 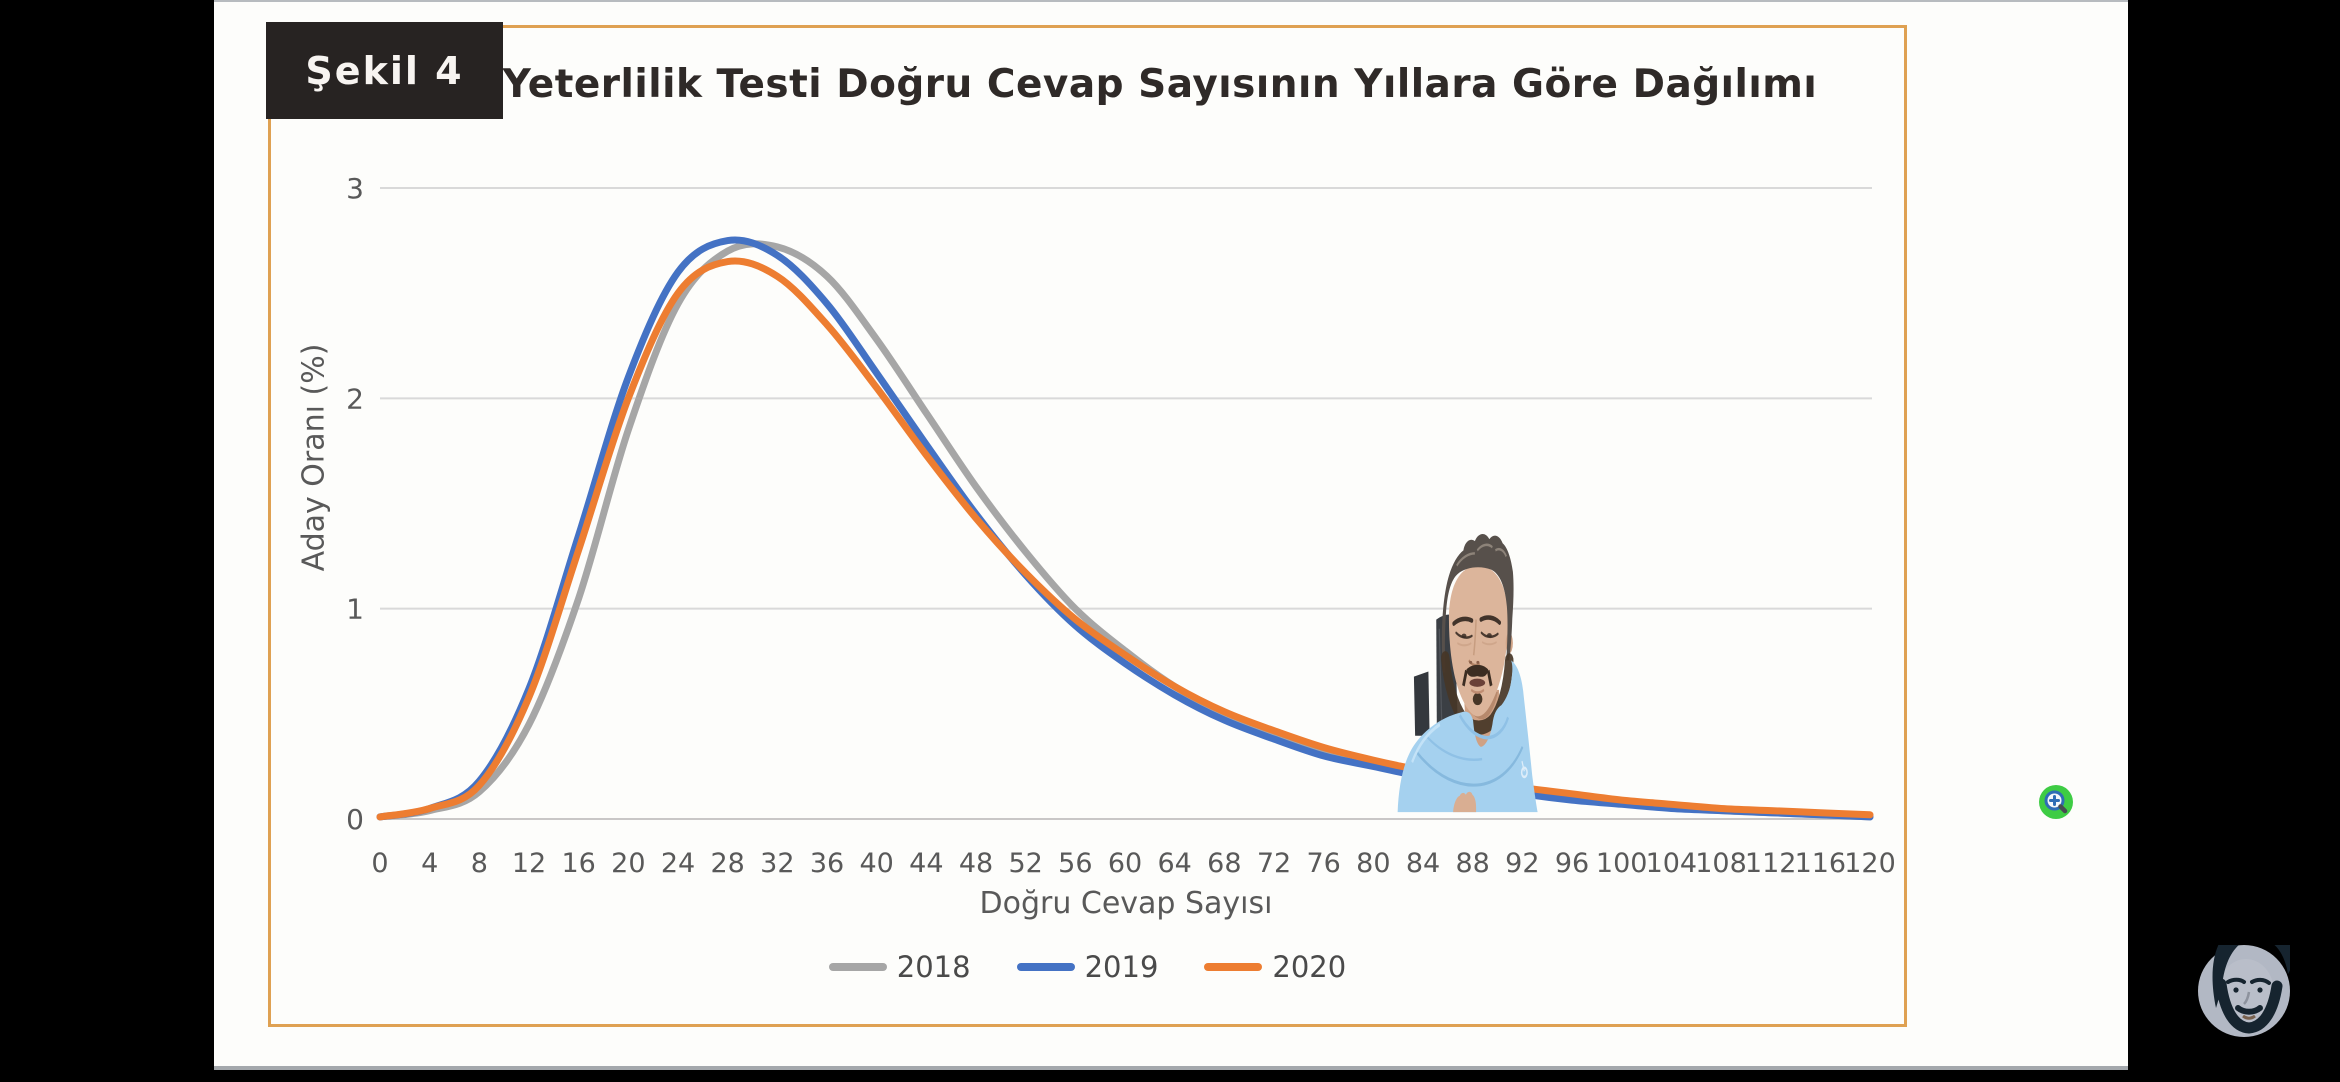 What do you see at coordinates (314, 457) in the screenshot?
I see `y-axis-title: Aday Oranı (%)` at bounding box center [314, 457].